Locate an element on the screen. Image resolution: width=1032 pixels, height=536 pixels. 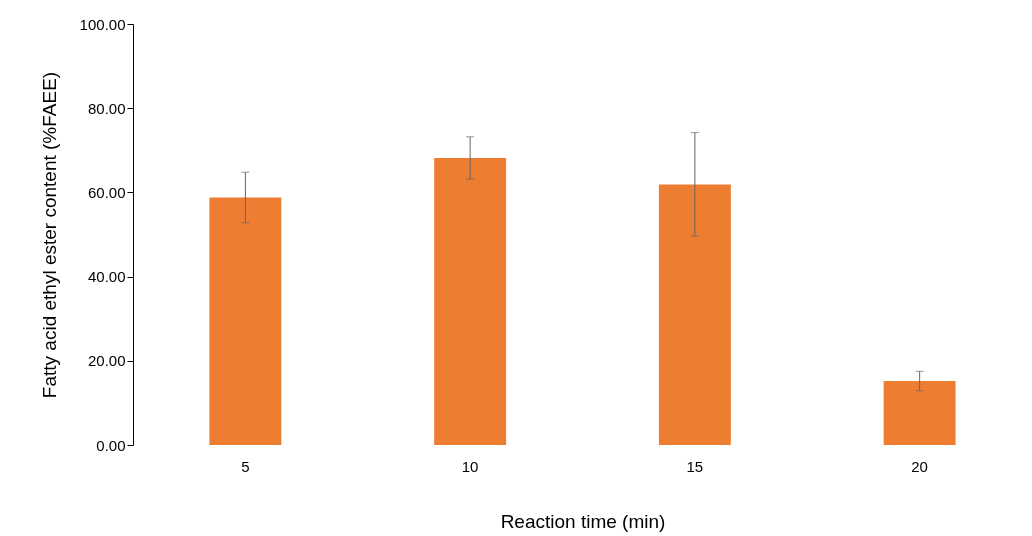
y-axis-title: Fatty acid ethyl ester content (%FAEE) is located at coordinates (49, 235).